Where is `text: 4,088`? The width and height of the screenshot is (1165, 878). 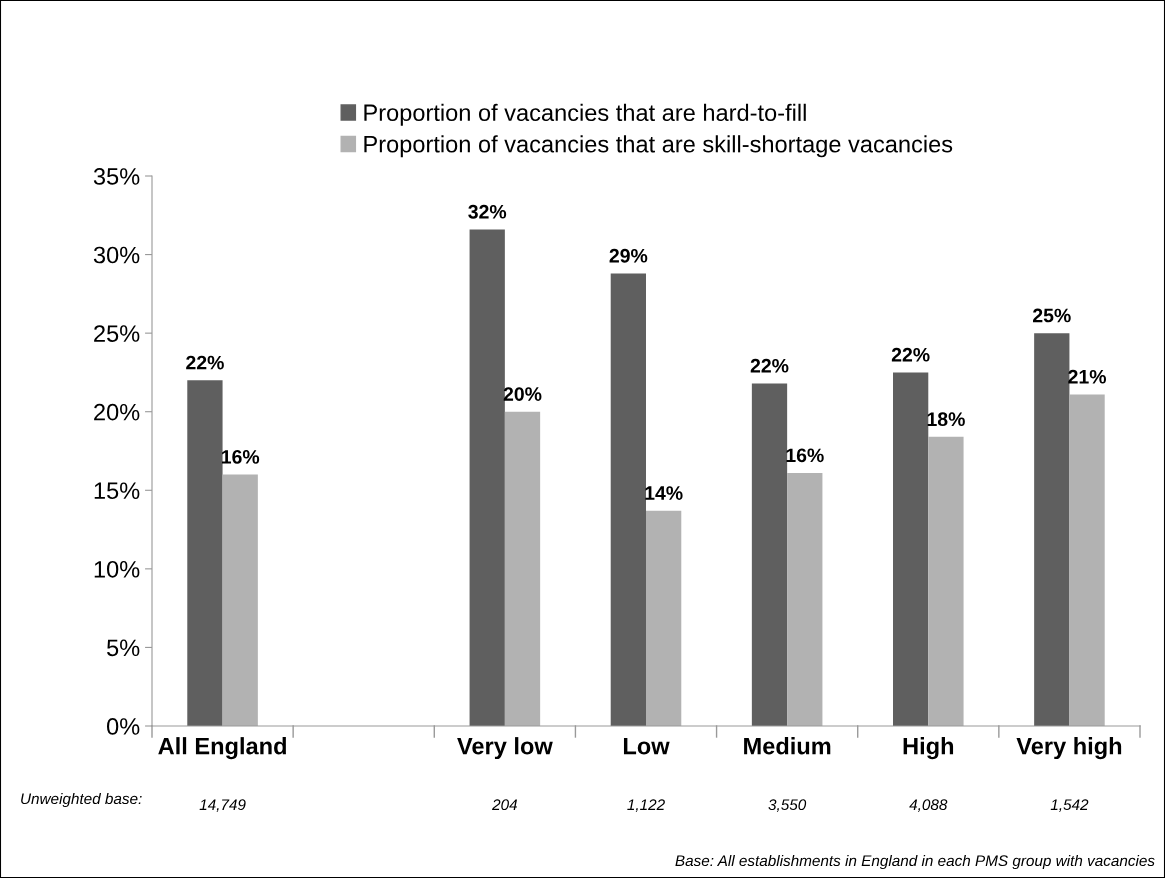
text: 4,088 is located at coordinates (928, 805).